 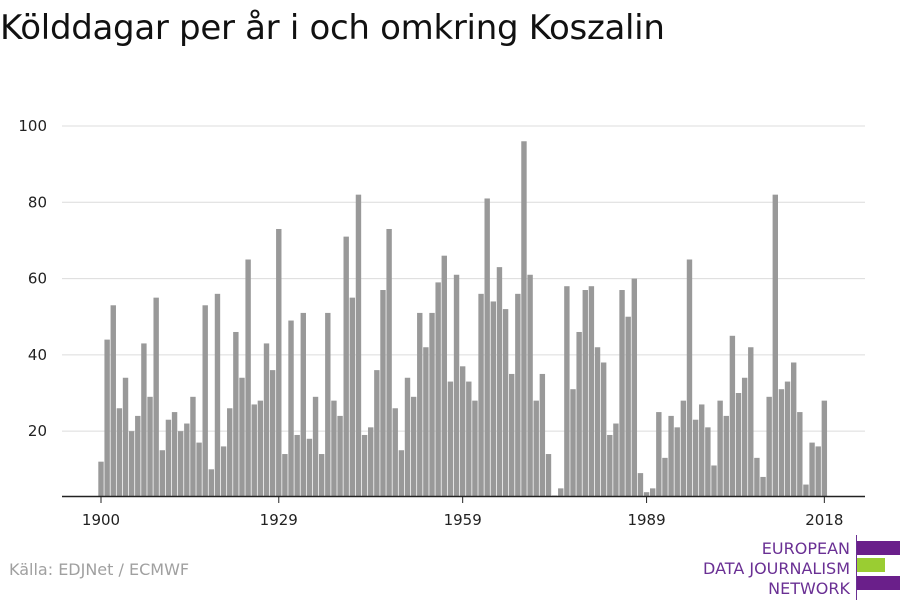 What do you see at coordinates (671, 455) in the screenshot?
I see `bar-1993` at bounding box center [671, 455].